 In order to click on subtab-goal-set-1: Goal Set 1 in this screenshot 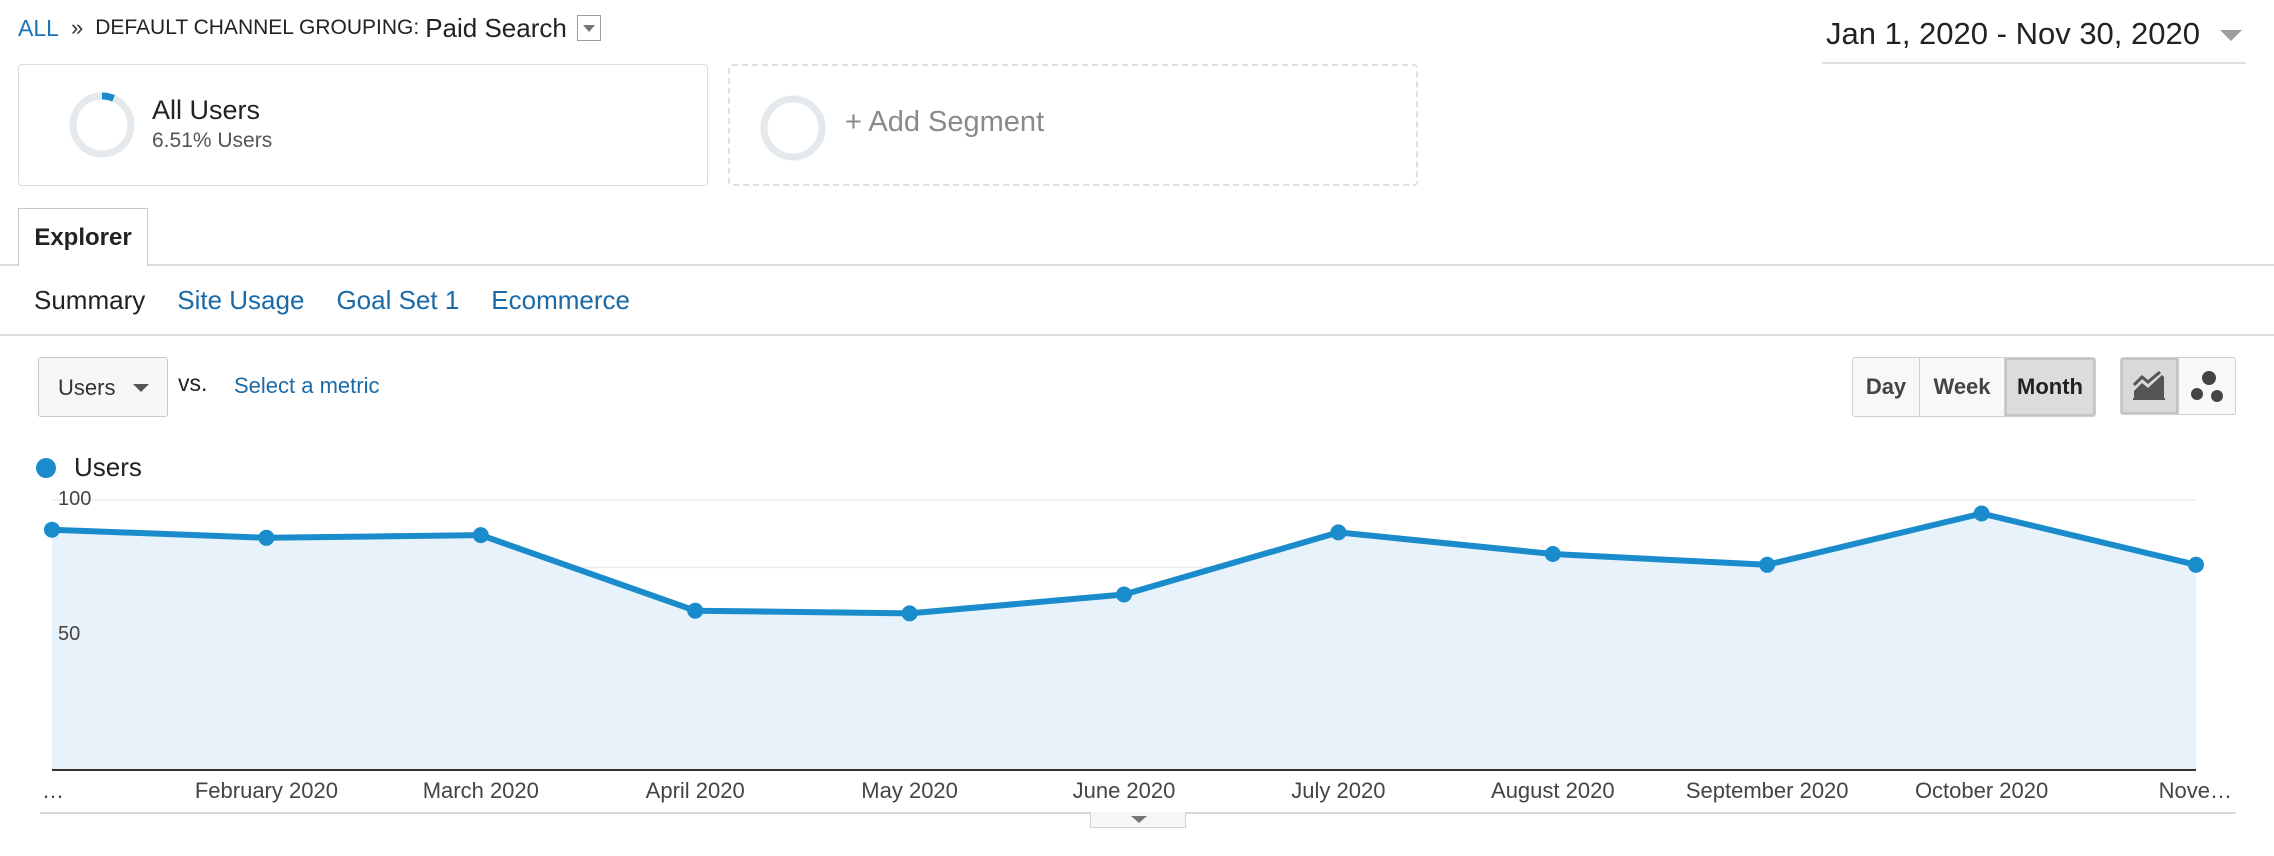, I will do `click(398, 299)`.